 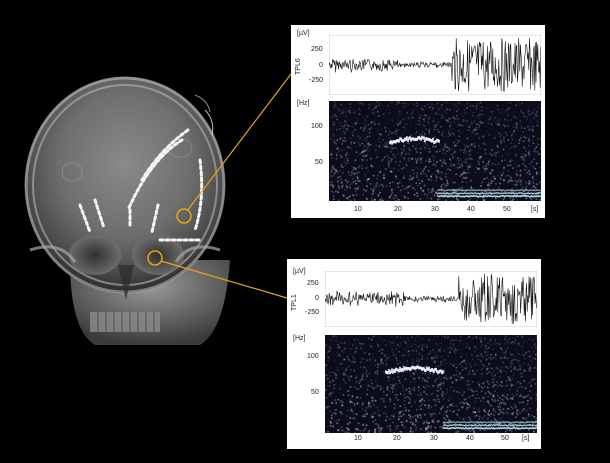 I want to click on channel-label: TPL6, so click(x=298, y=66).